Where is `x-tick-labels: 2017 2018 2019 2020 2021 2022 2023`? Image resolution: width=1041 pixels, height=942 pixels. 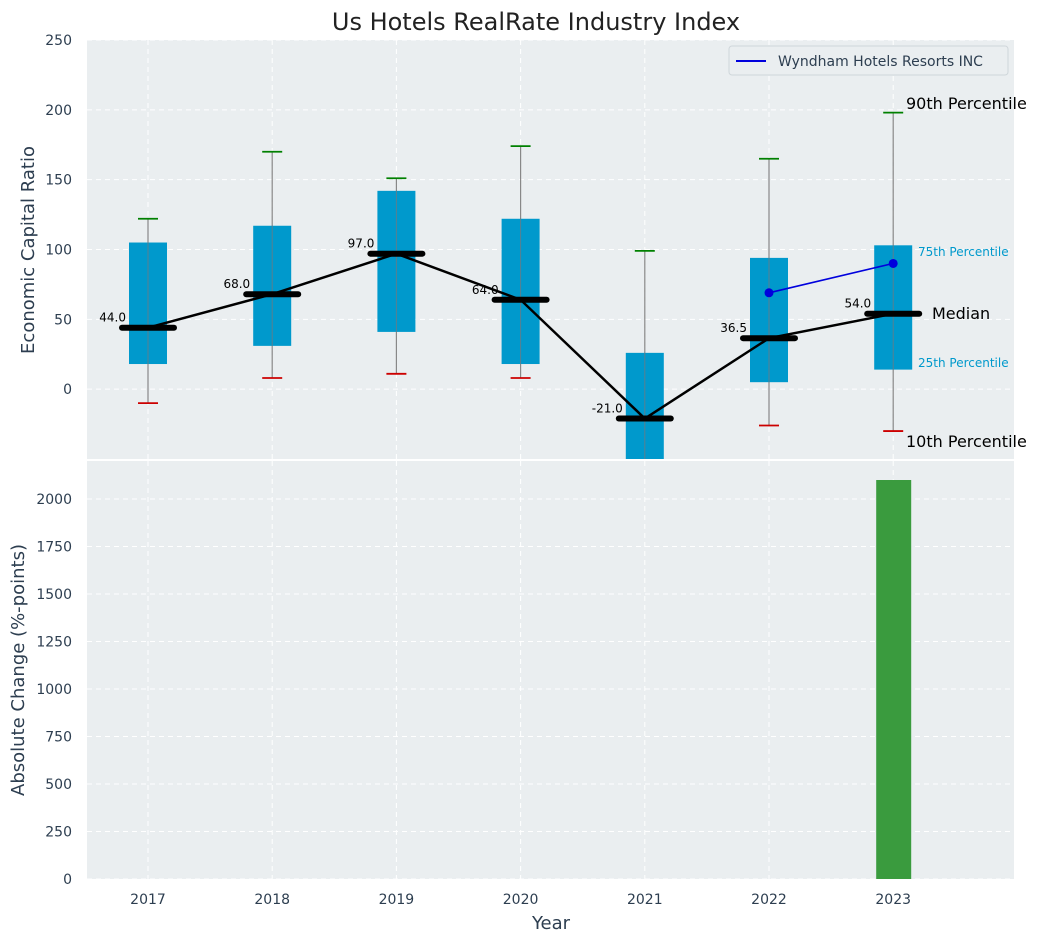
x-tick-labels: 2017 2018 2019 2020 2021 2022 2023 is located at coordinates (520, 900).